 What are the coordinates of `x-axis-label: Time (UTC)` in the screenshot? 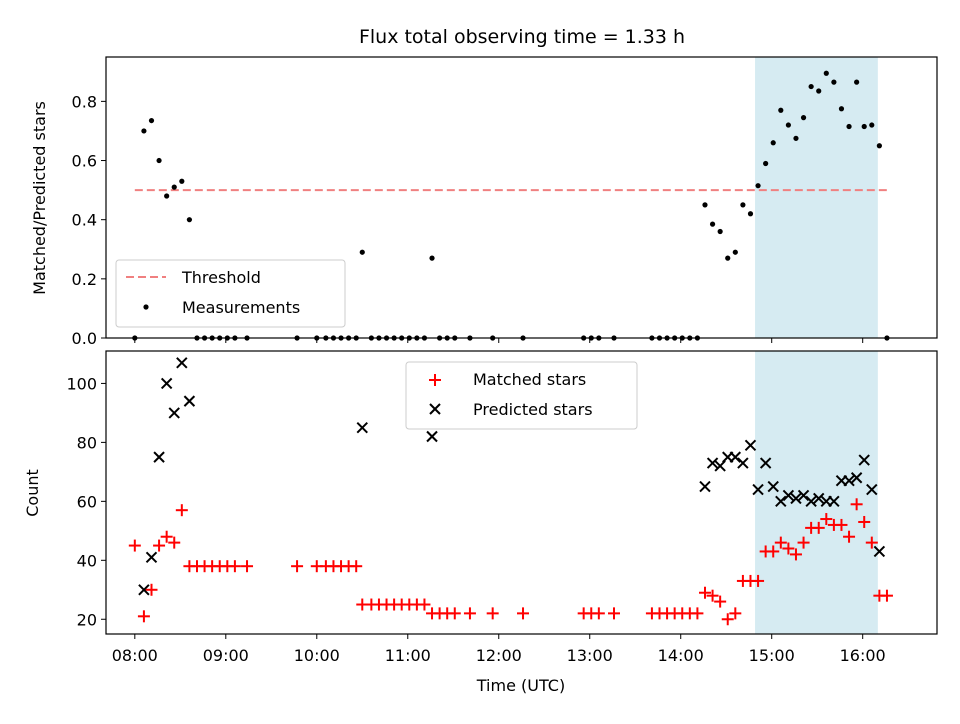 It's located at (520, 685).